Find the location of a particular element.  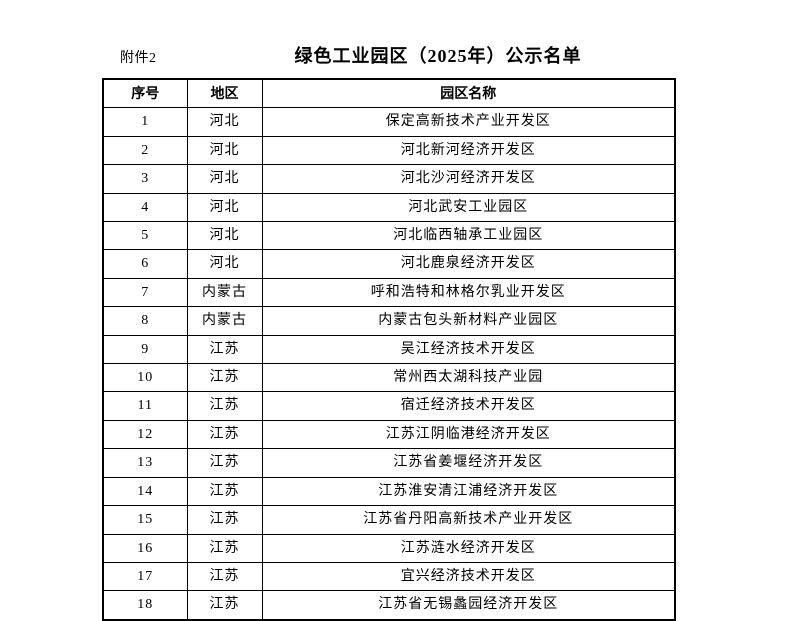

row-index-cell: 8 is located at coordinates (145, 321).